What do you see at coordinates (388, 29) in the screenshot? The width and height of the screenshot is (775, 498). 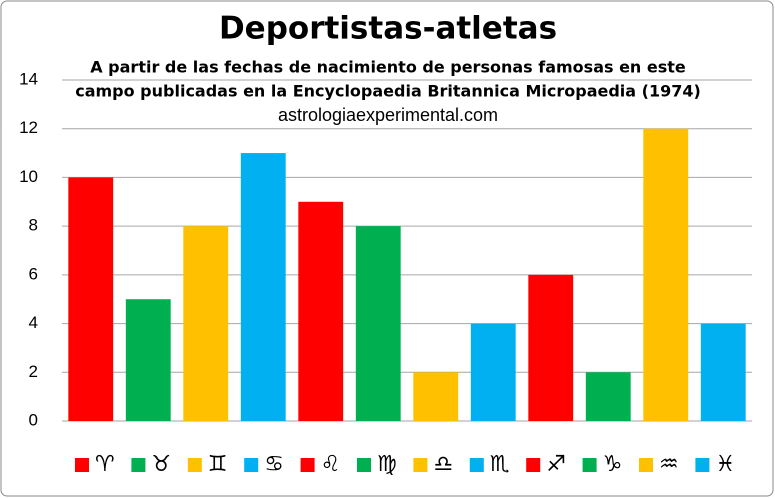 I see `chart-title: Deportistas-atletas` at bounding box center [388, 29].